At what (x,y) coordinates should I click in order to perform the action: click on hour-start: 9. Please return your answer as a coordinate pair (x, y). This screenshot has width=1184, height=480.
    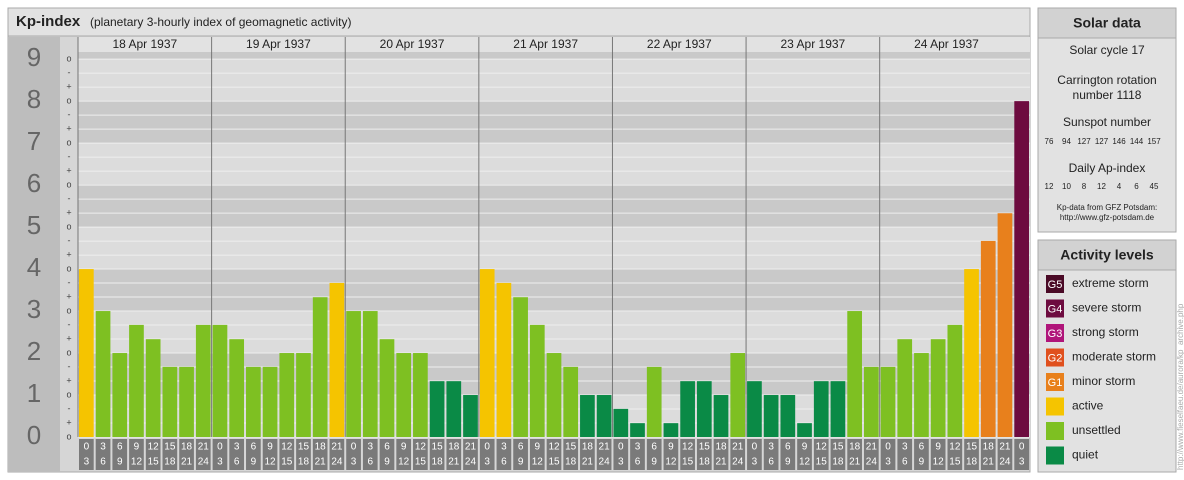
    Looking at the image, I should click on (538, 447).